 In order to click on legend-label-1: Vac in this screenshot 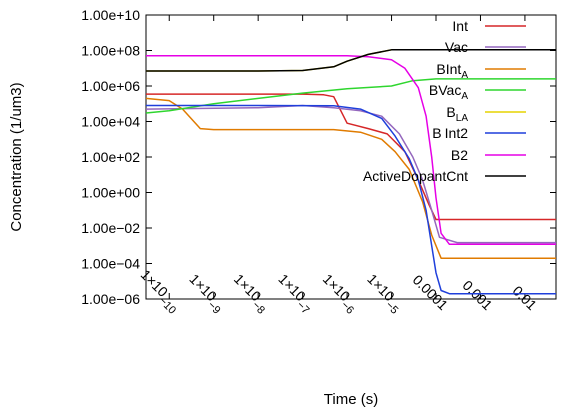, I will do `click(456, 47)`.